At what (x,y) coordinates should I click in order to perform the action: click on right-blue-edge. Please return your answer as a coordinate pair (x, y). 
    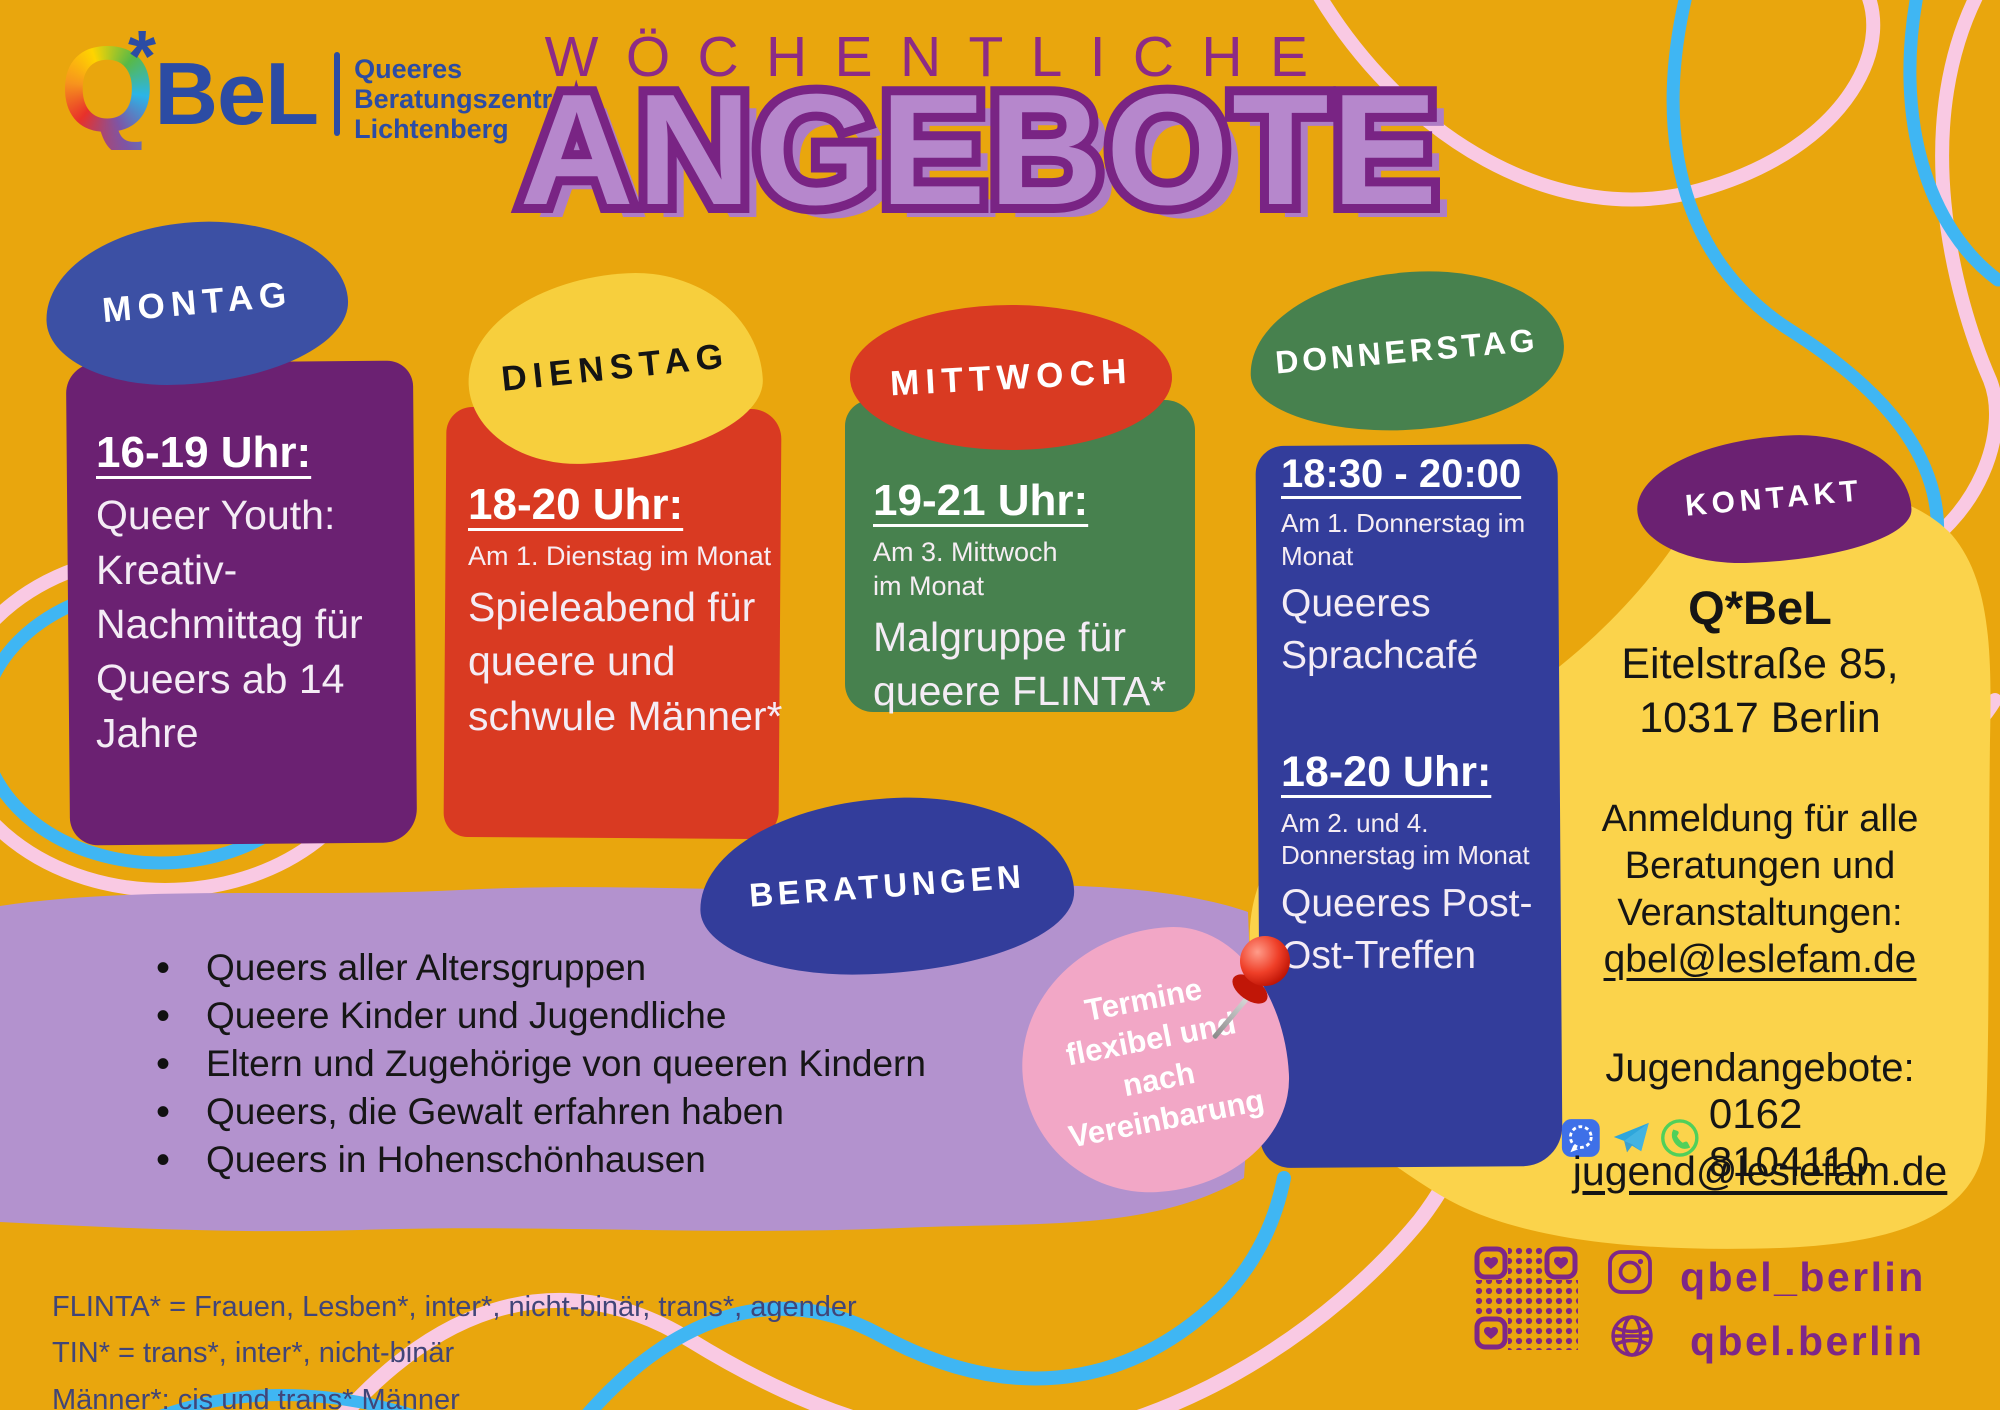
    Looking at the image, I should click on (1951, 143).